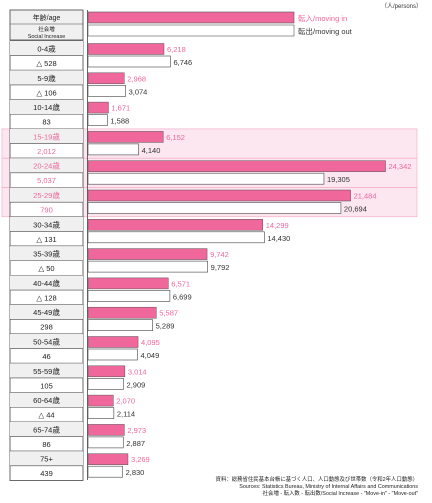  Describe the element at coordinates (46, 371) in the screenshot. I see `age-label: 55-59歳` at that location.